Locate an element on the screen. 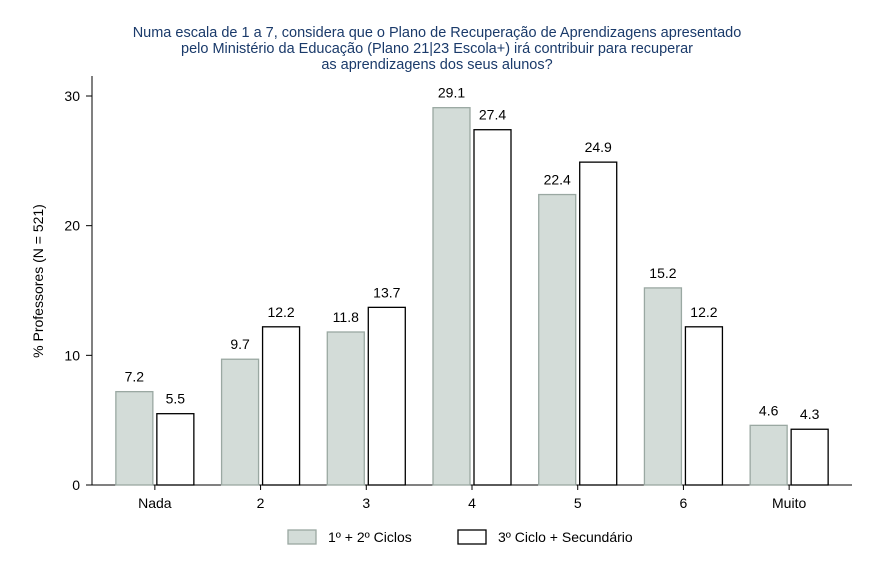  y-tick-label: 10 is located at coordinates (72, 355).